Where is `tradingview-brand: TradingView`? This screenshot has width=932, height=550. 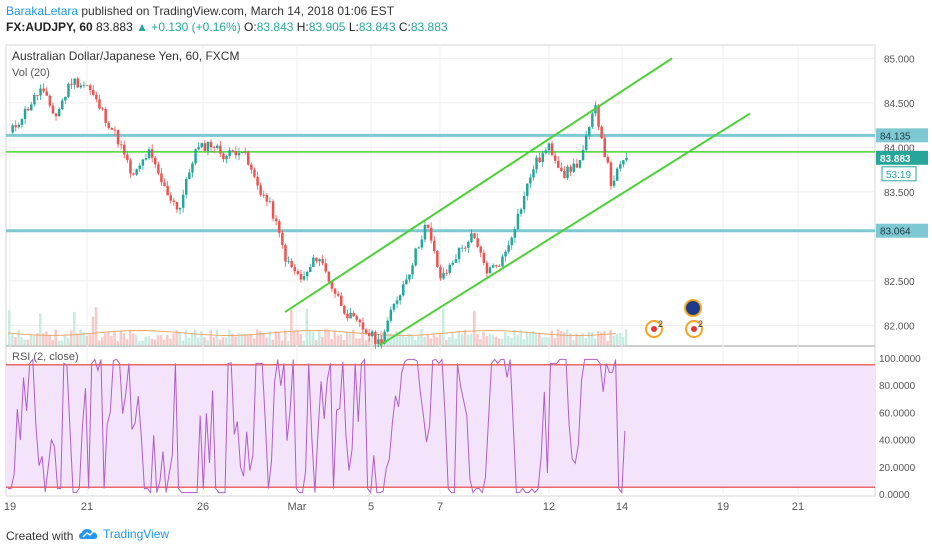 tradingview-brand: TradingView is located at coordinates (124, 534).